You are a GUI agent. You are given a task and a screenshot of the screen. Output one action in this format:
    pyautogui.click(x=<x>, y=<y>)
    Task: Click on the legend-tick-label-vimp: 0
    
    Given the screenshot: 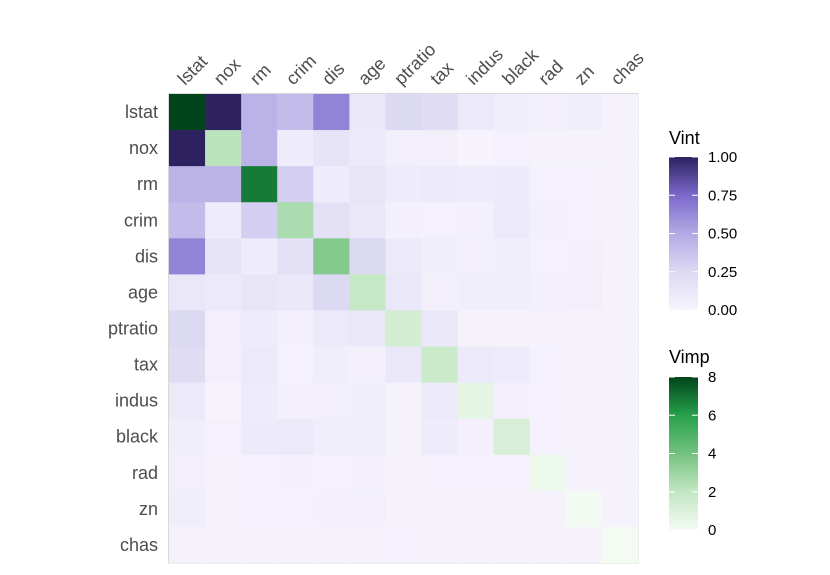 What is the action you would take?
    pyautogui.click(x=712, y=530)
    